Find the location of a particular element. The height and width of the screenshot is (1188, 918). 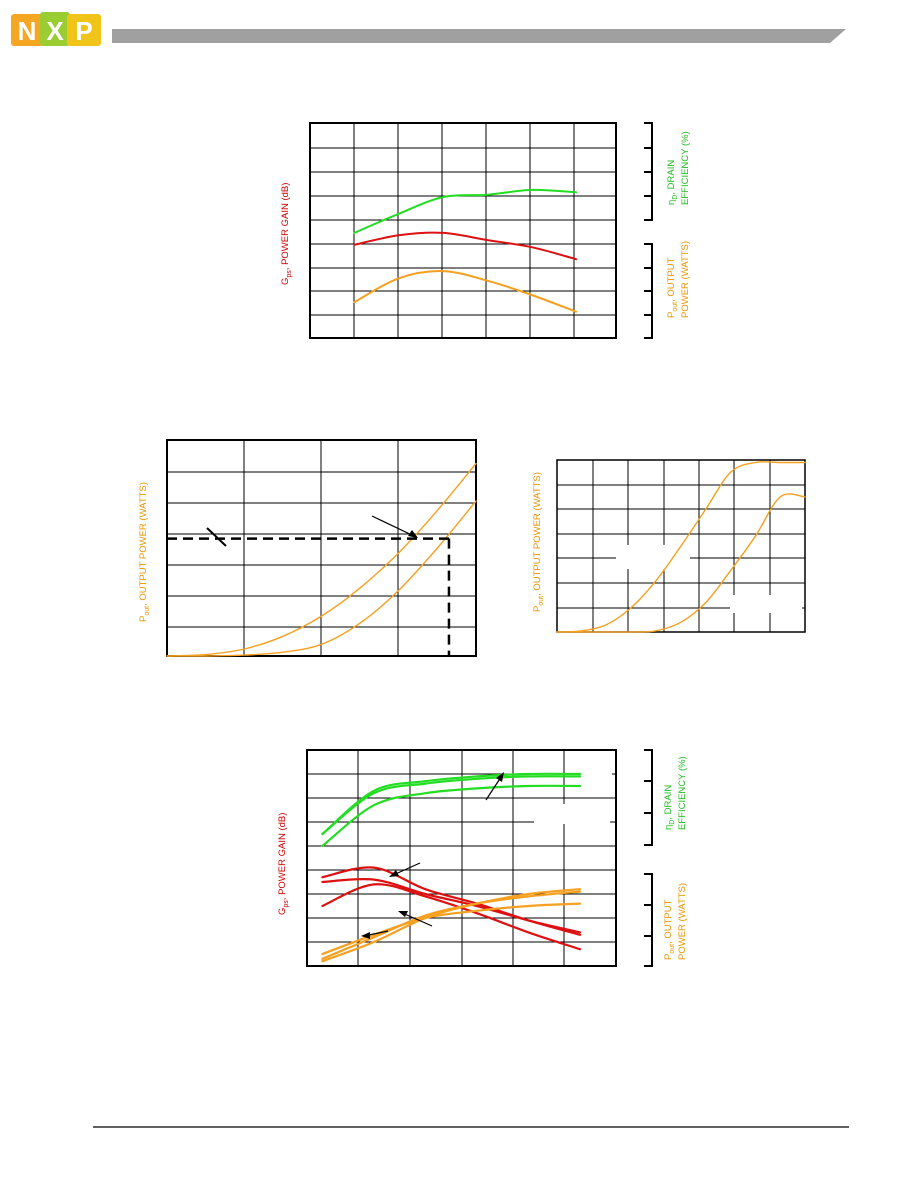

chart3-ylabel: Pout, OUTPUT POWER (WATTS) is located at coordinates (538, 542).